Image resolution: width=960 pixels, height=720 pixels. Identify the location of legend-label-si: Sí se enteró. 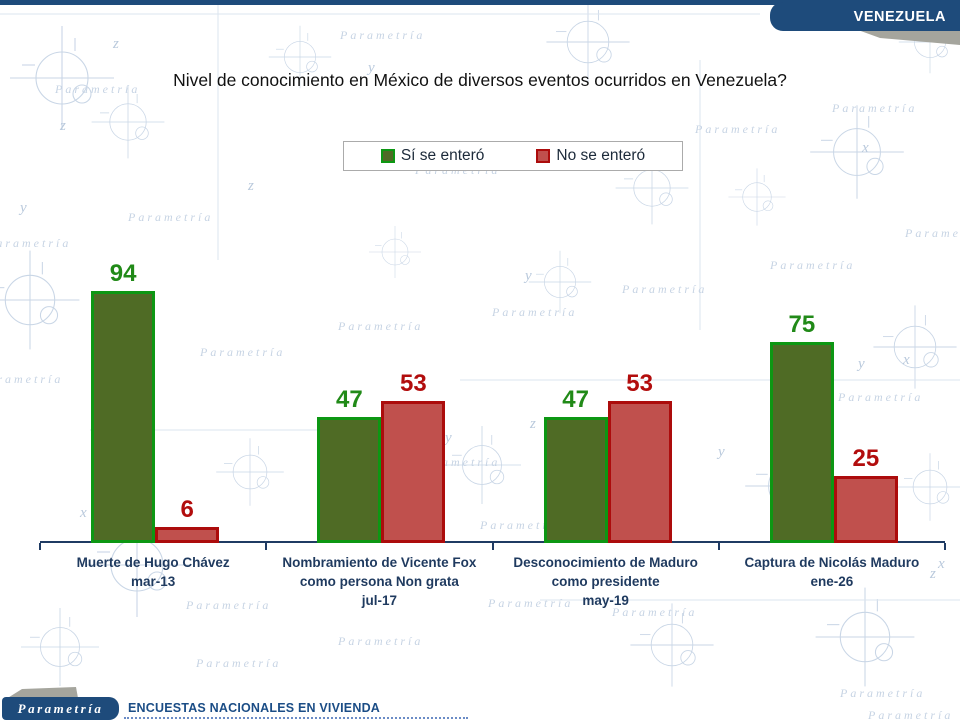
(442, 155).